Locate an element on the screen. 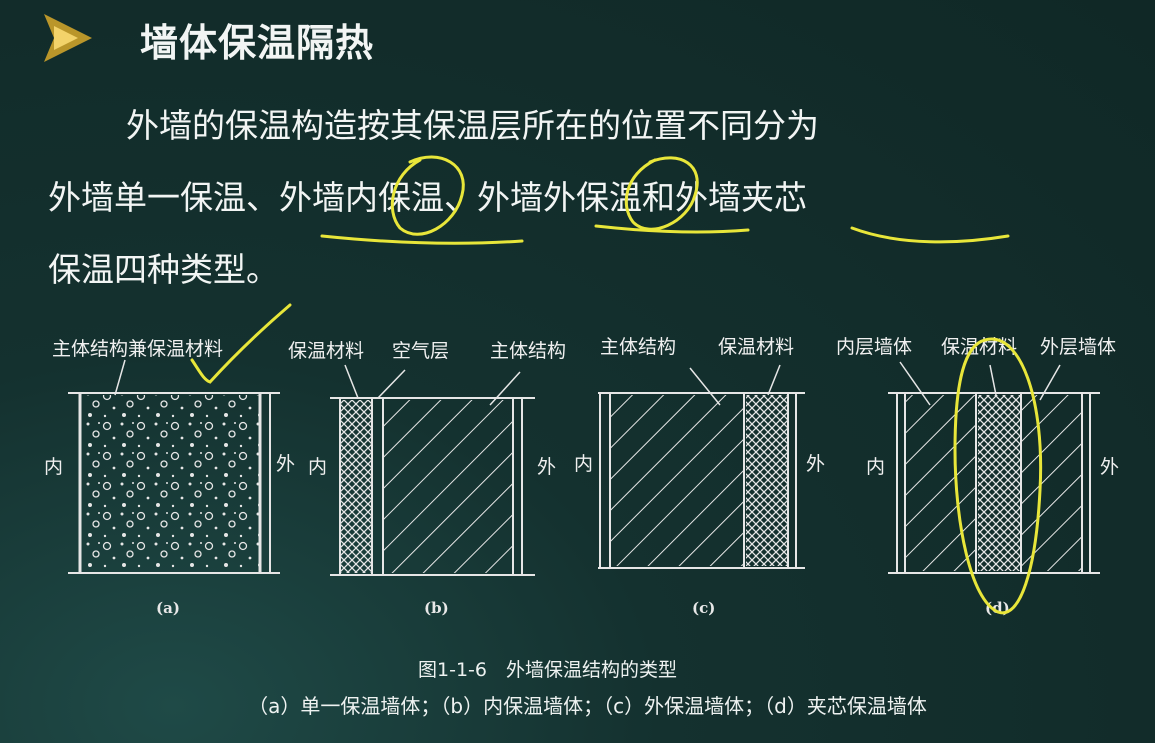 The image size is (1155, 743). diagram-d: 内层墙体 保温材料 外层墙体 内 外 (d) is located at coordinates (977, 476).